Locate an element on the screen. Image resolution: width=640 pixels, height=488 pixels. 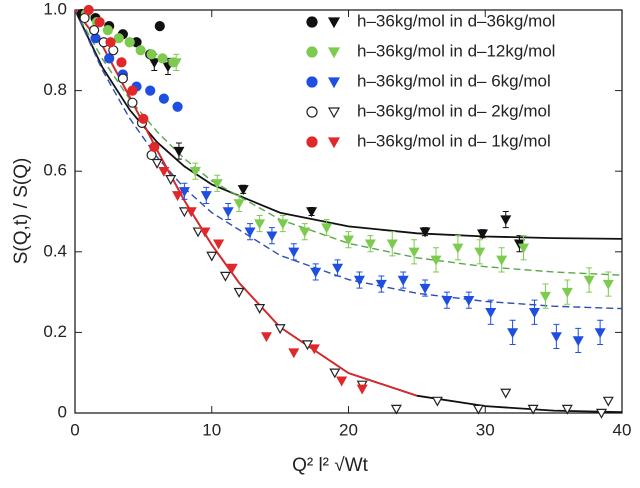
x-tick-label: 20 is located at coordinates (348, 429).